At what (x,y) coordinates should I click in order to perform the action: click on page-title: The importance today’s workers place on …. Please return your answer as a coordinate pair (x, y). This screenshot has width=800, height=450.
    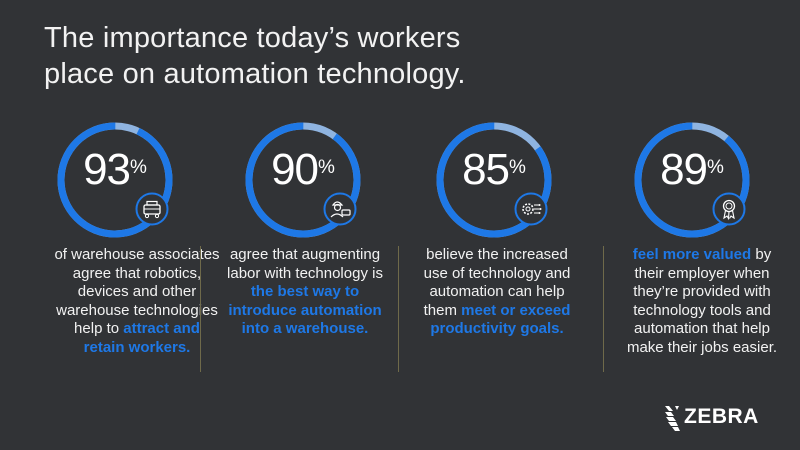
    Looking at the image, I should click on (324, 56).